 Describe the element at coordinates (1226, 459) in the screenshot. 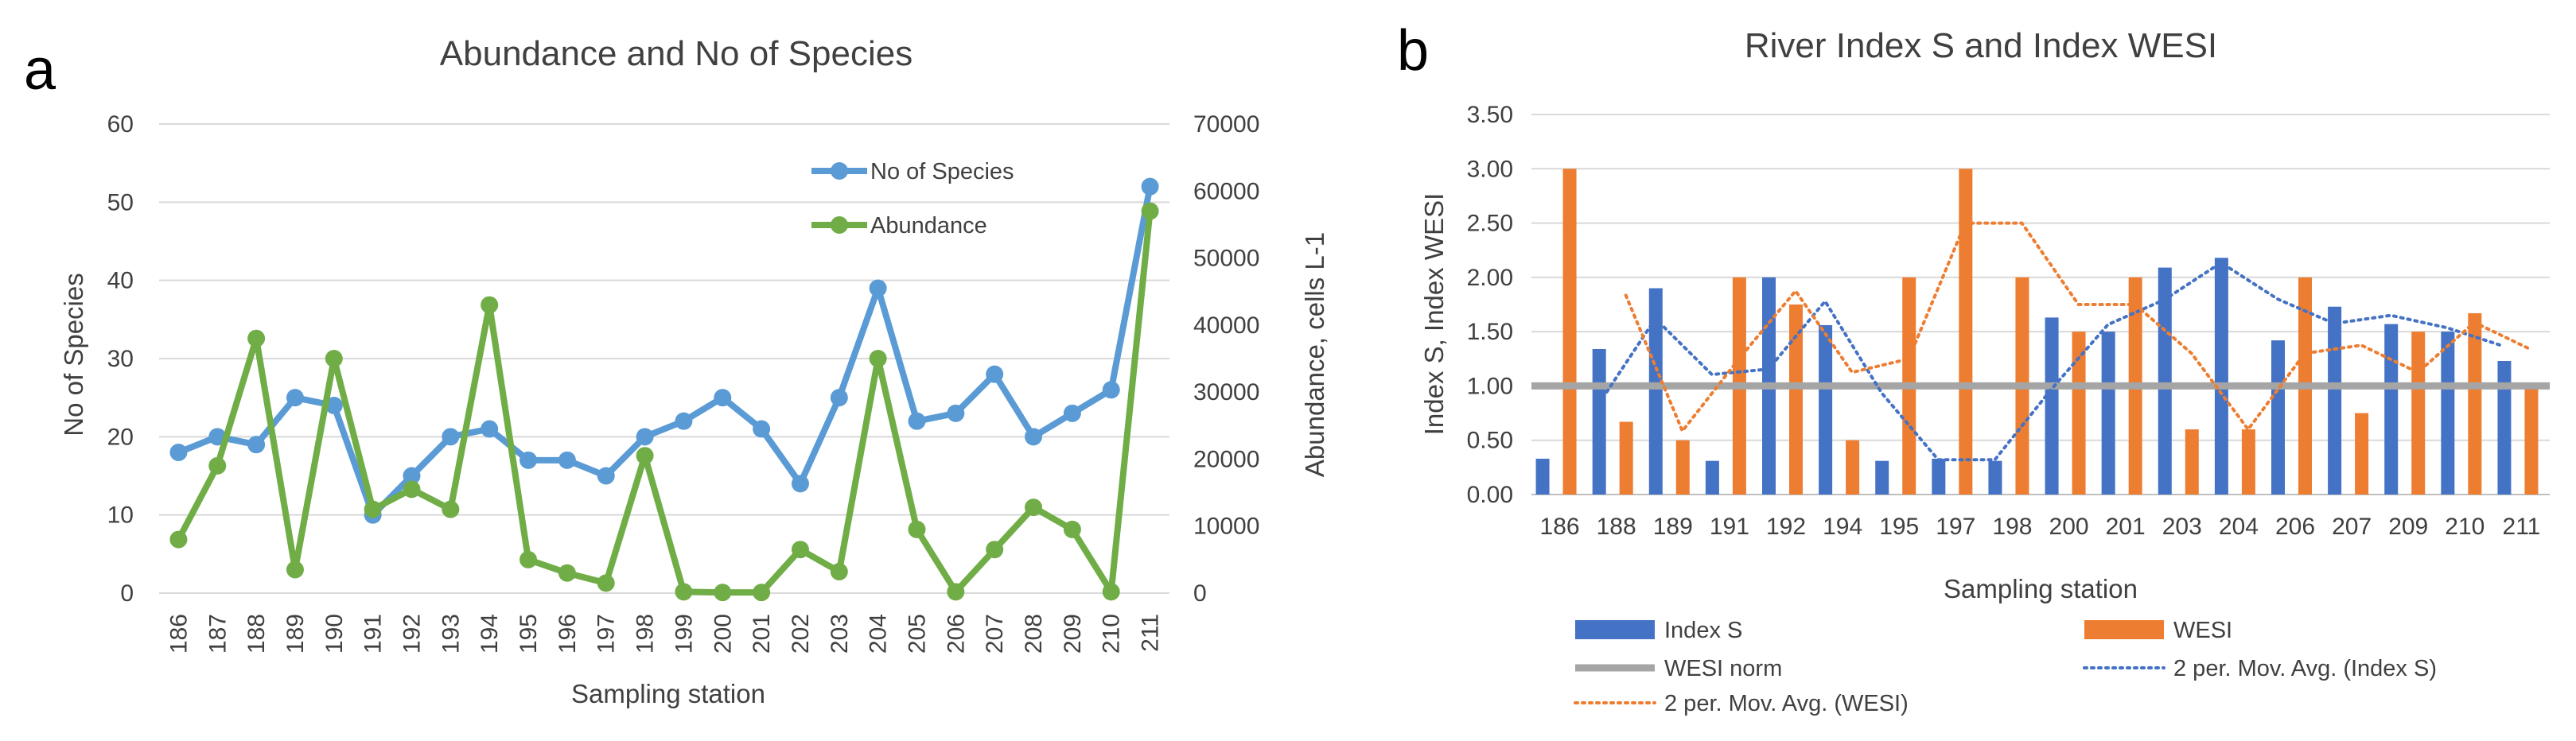

I see `y2-tick-label: 20000` at that location.